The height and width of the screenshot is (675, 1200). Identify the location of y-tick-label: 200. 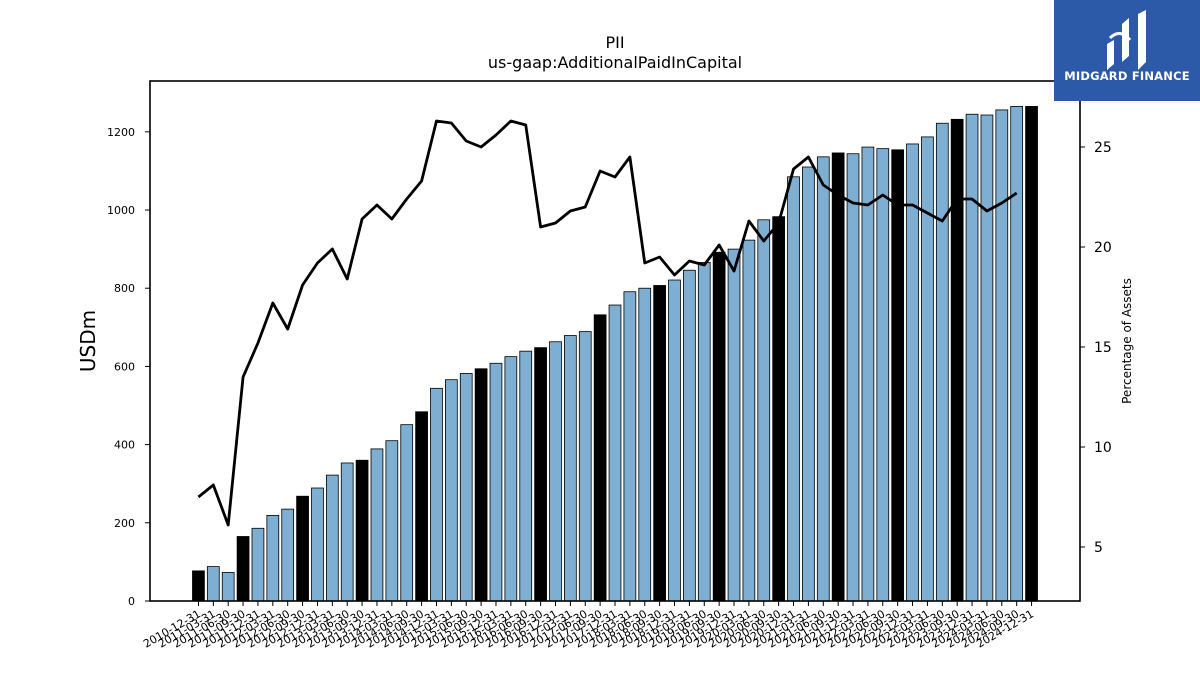
(124, 523).